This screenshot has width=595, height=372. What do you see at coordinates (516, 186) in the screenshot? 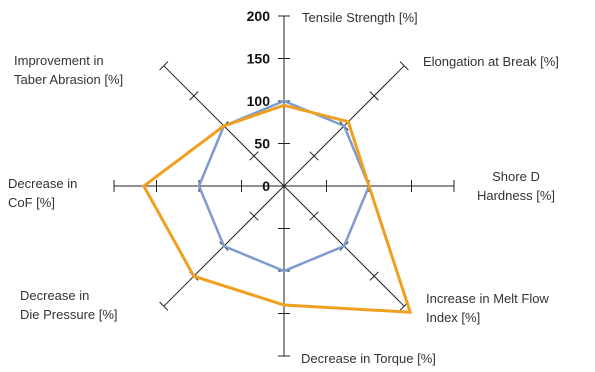
I see `axis-label-2: Shore D Hardness [%]` at bounding box center [516, 186].